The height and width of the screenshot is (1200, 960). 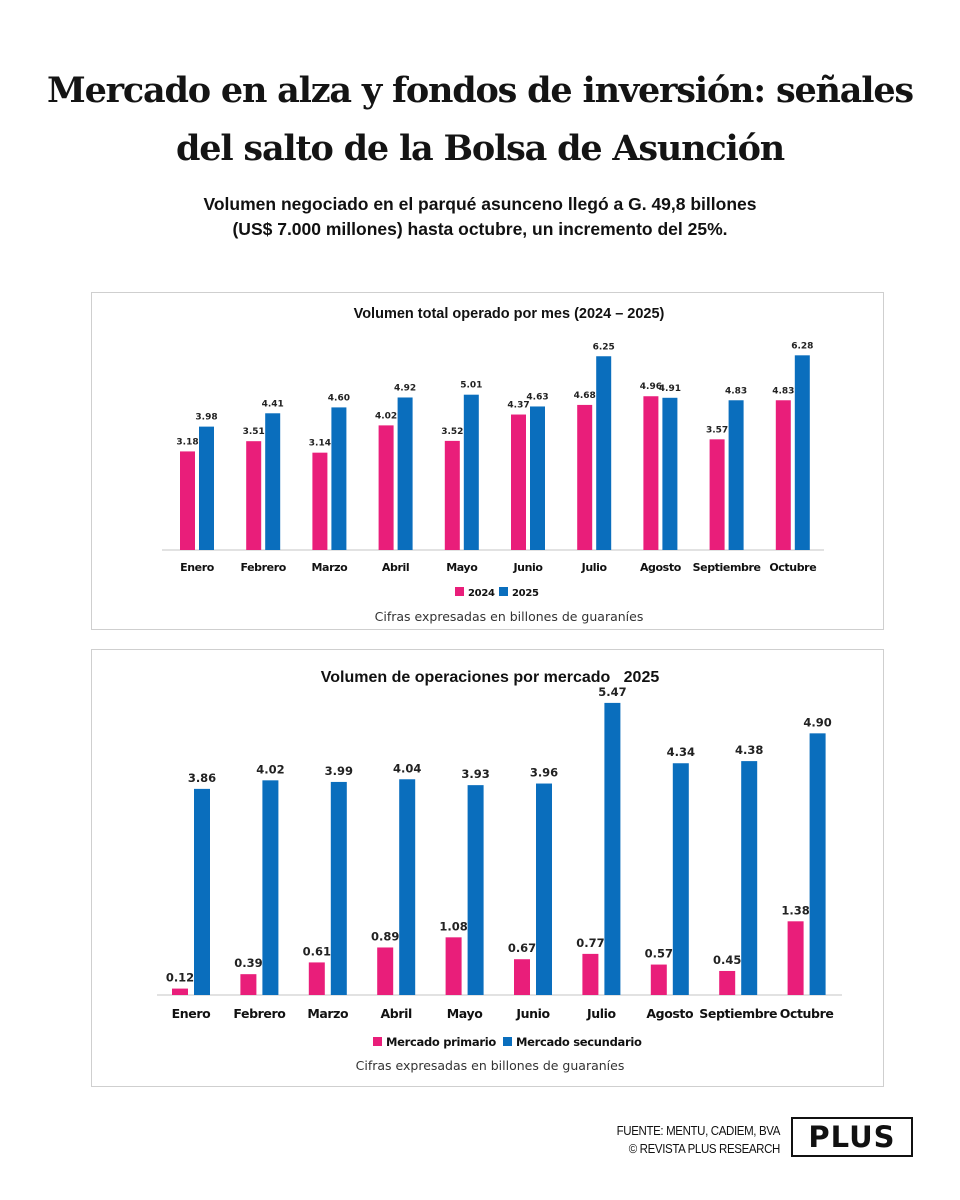 What do you see at coordinates (273, 404) in the screenshot?
I see `data-label: 4.41` at bounding box center [273, 404].